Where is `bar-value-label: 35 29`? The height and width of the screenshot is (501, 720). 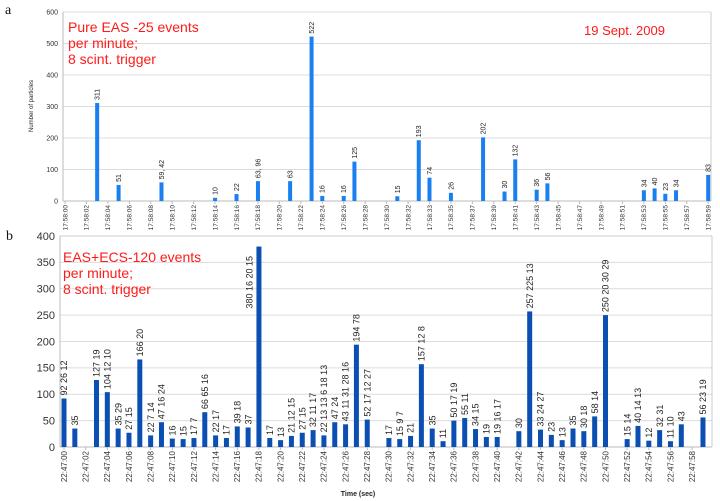
bar-value-label: 35 29 is located at coordinates (118, 414).